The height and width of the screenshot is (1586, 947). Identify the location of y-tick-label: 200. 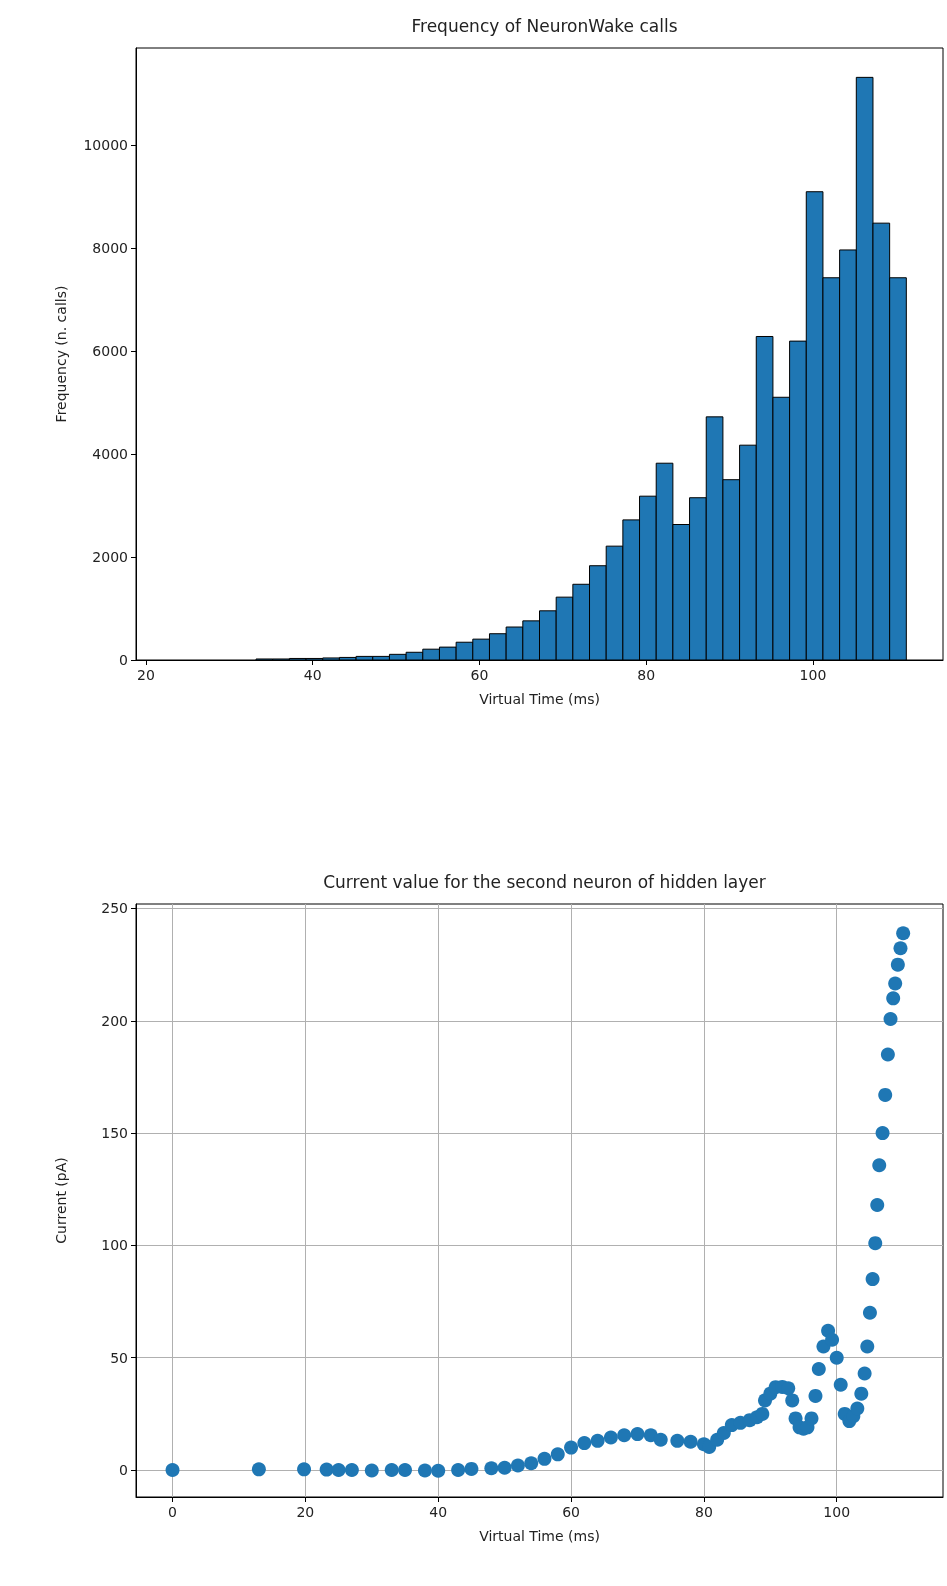
(114, 1020).